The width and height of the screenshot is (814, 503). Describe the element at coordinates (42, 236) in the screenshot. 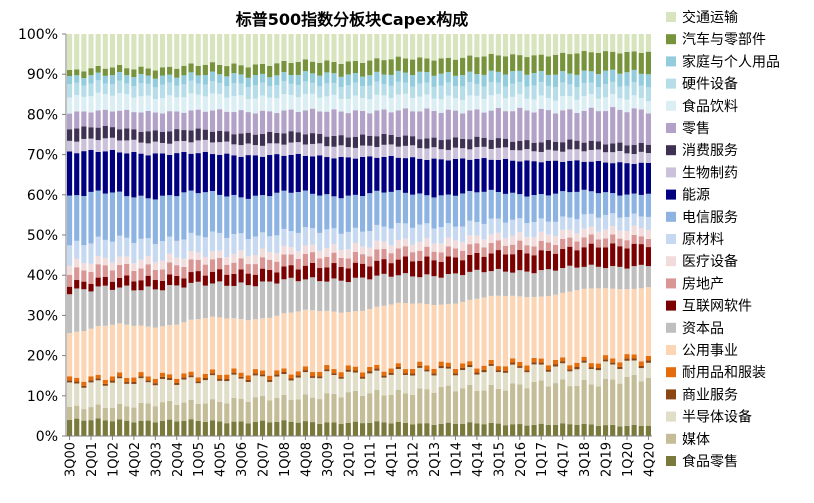

I see `y-tick-label: 50%` at that location.